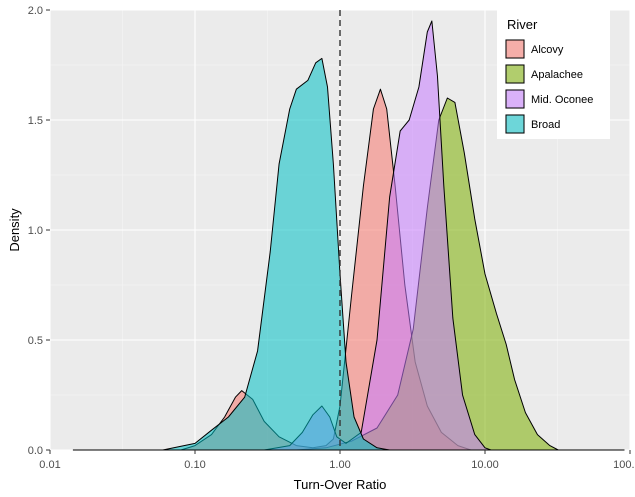  What do you see at coordinates (515, 49) in the screenshot?
I see `legend-swatch-alcovy` at bounding box center [515, 49].